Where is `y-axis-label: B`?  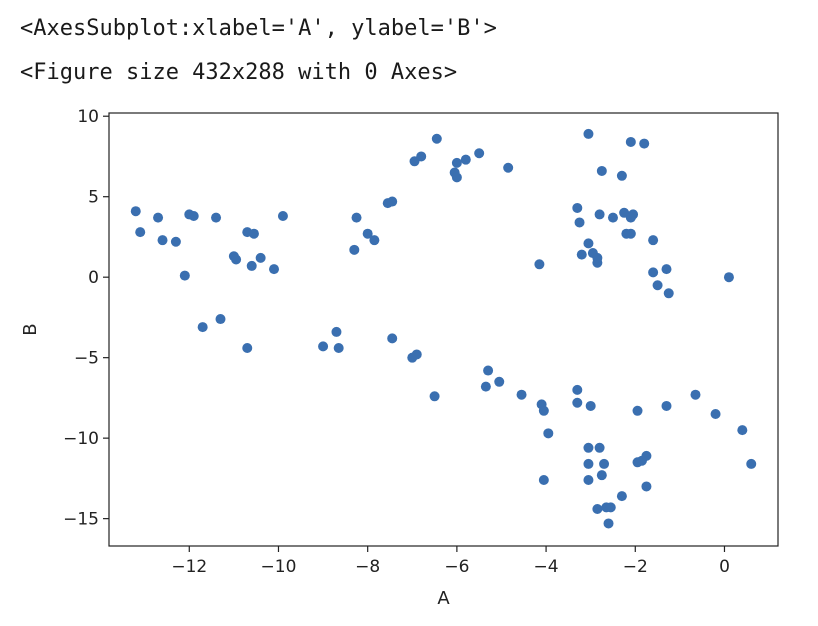
y-axis-label: B is located at coordinates (30, 329).